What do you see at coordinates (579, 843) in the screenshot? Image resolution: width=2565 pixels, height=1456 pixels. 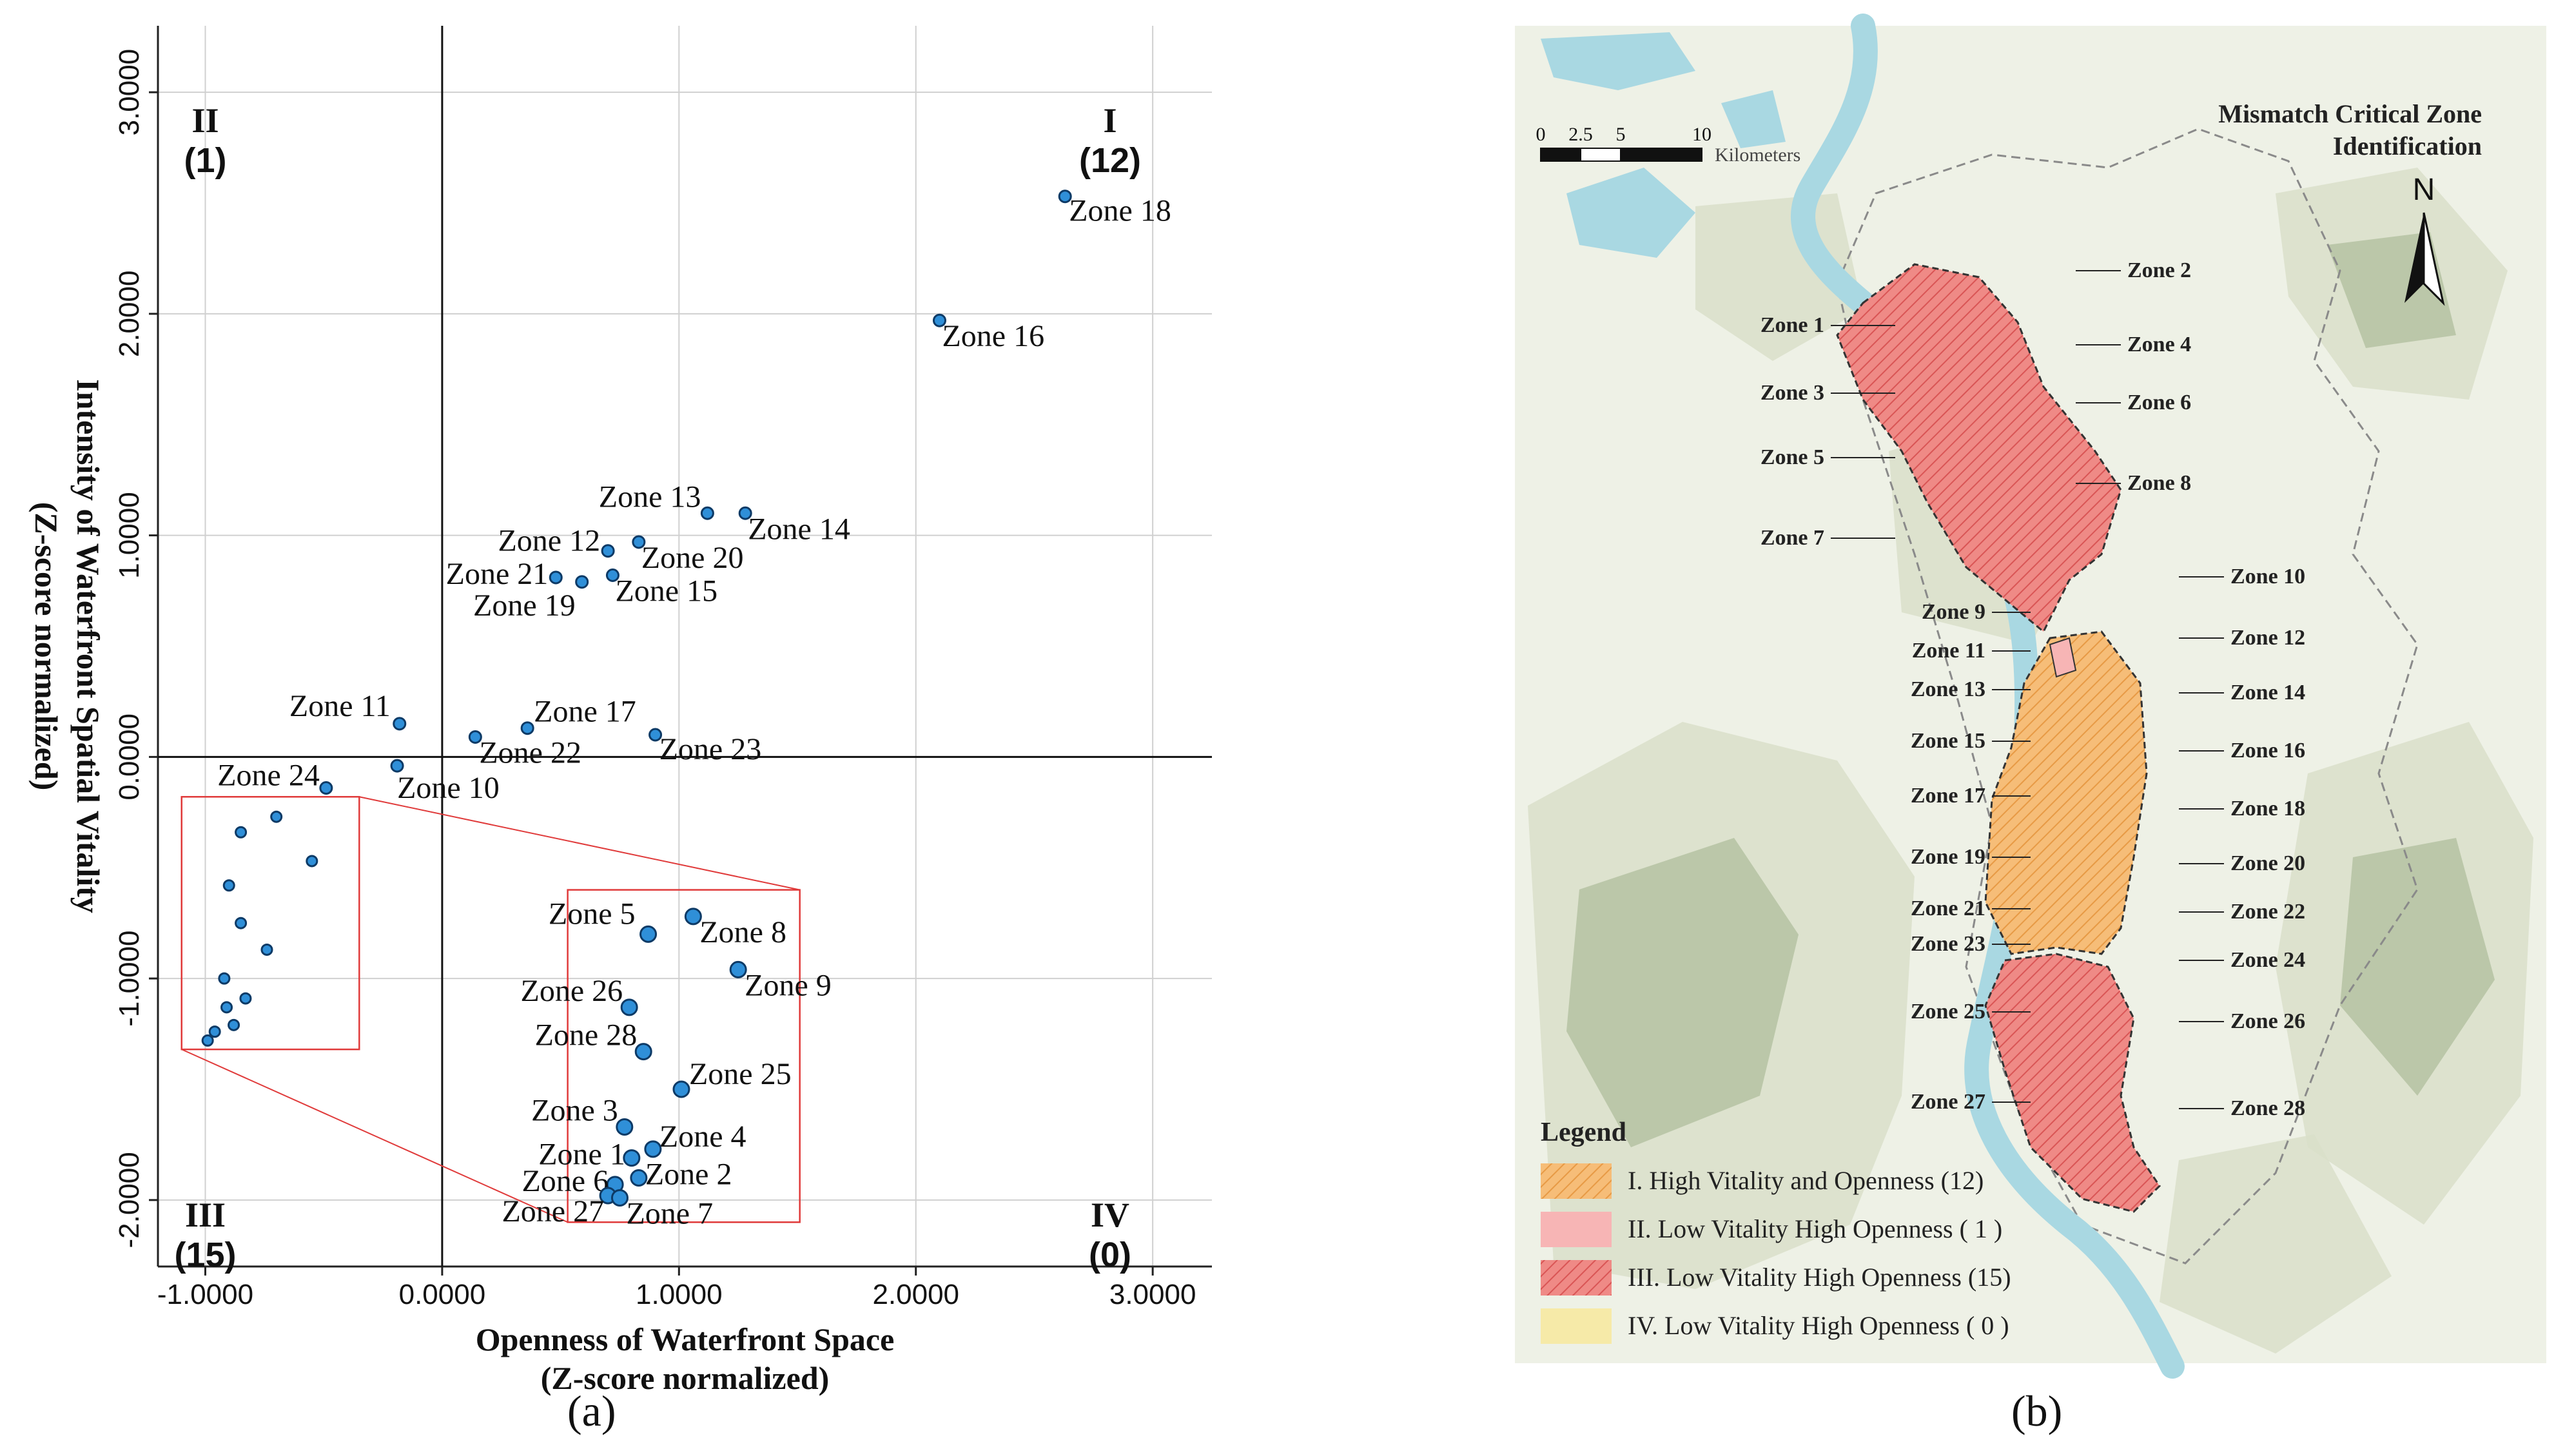 I see `inset-connector` at bounding box center [579, 843].